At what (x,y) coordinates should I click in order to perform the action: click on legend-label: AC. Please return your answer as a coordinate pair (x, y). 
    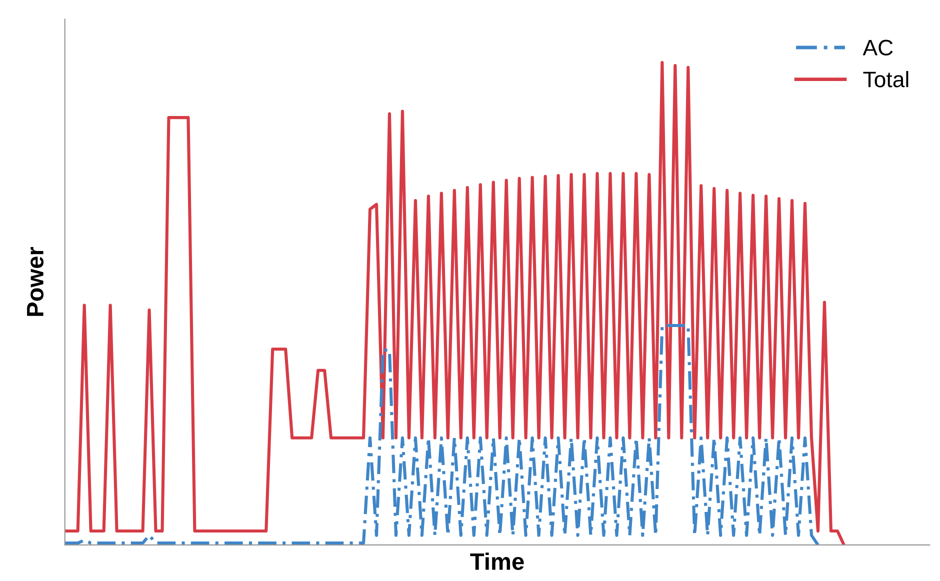
    Looking at the image, I should click on (877, 48).